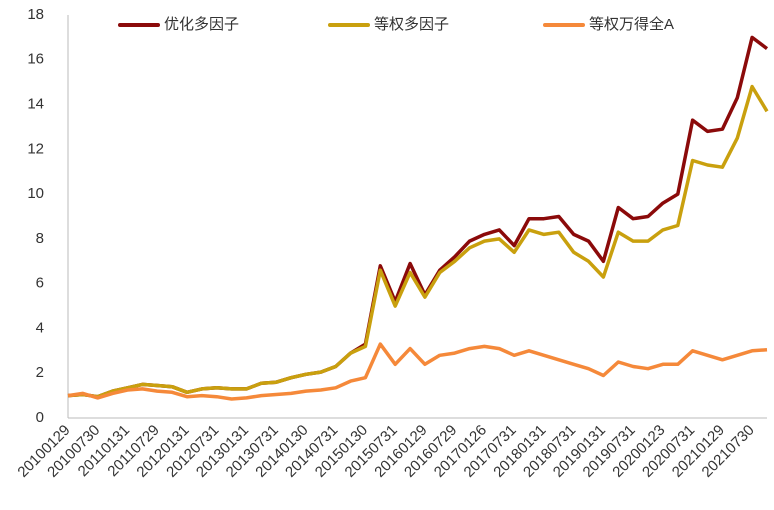 Image resolution: width=774 pixels, height=510 pixels. I want to click on y-tick-label: 10, so click(35, 193).